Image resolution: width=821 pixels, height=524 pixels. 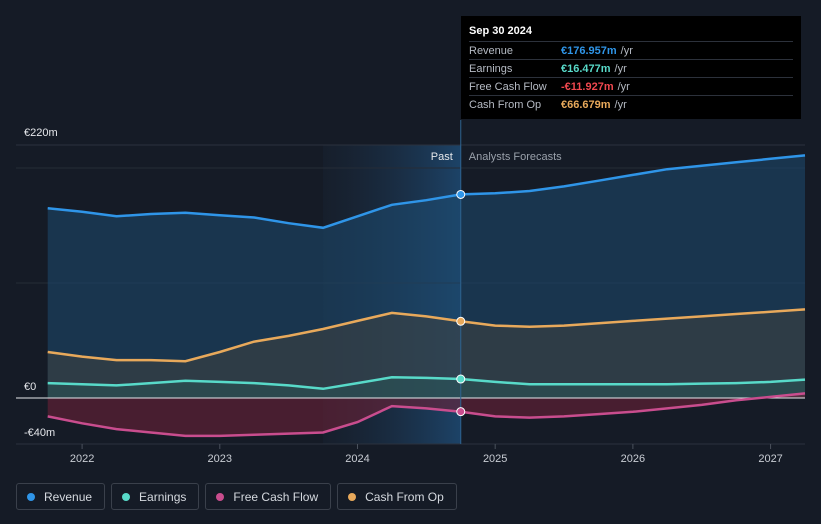 I want to click on revenue-line, so click(x=426, y=192).